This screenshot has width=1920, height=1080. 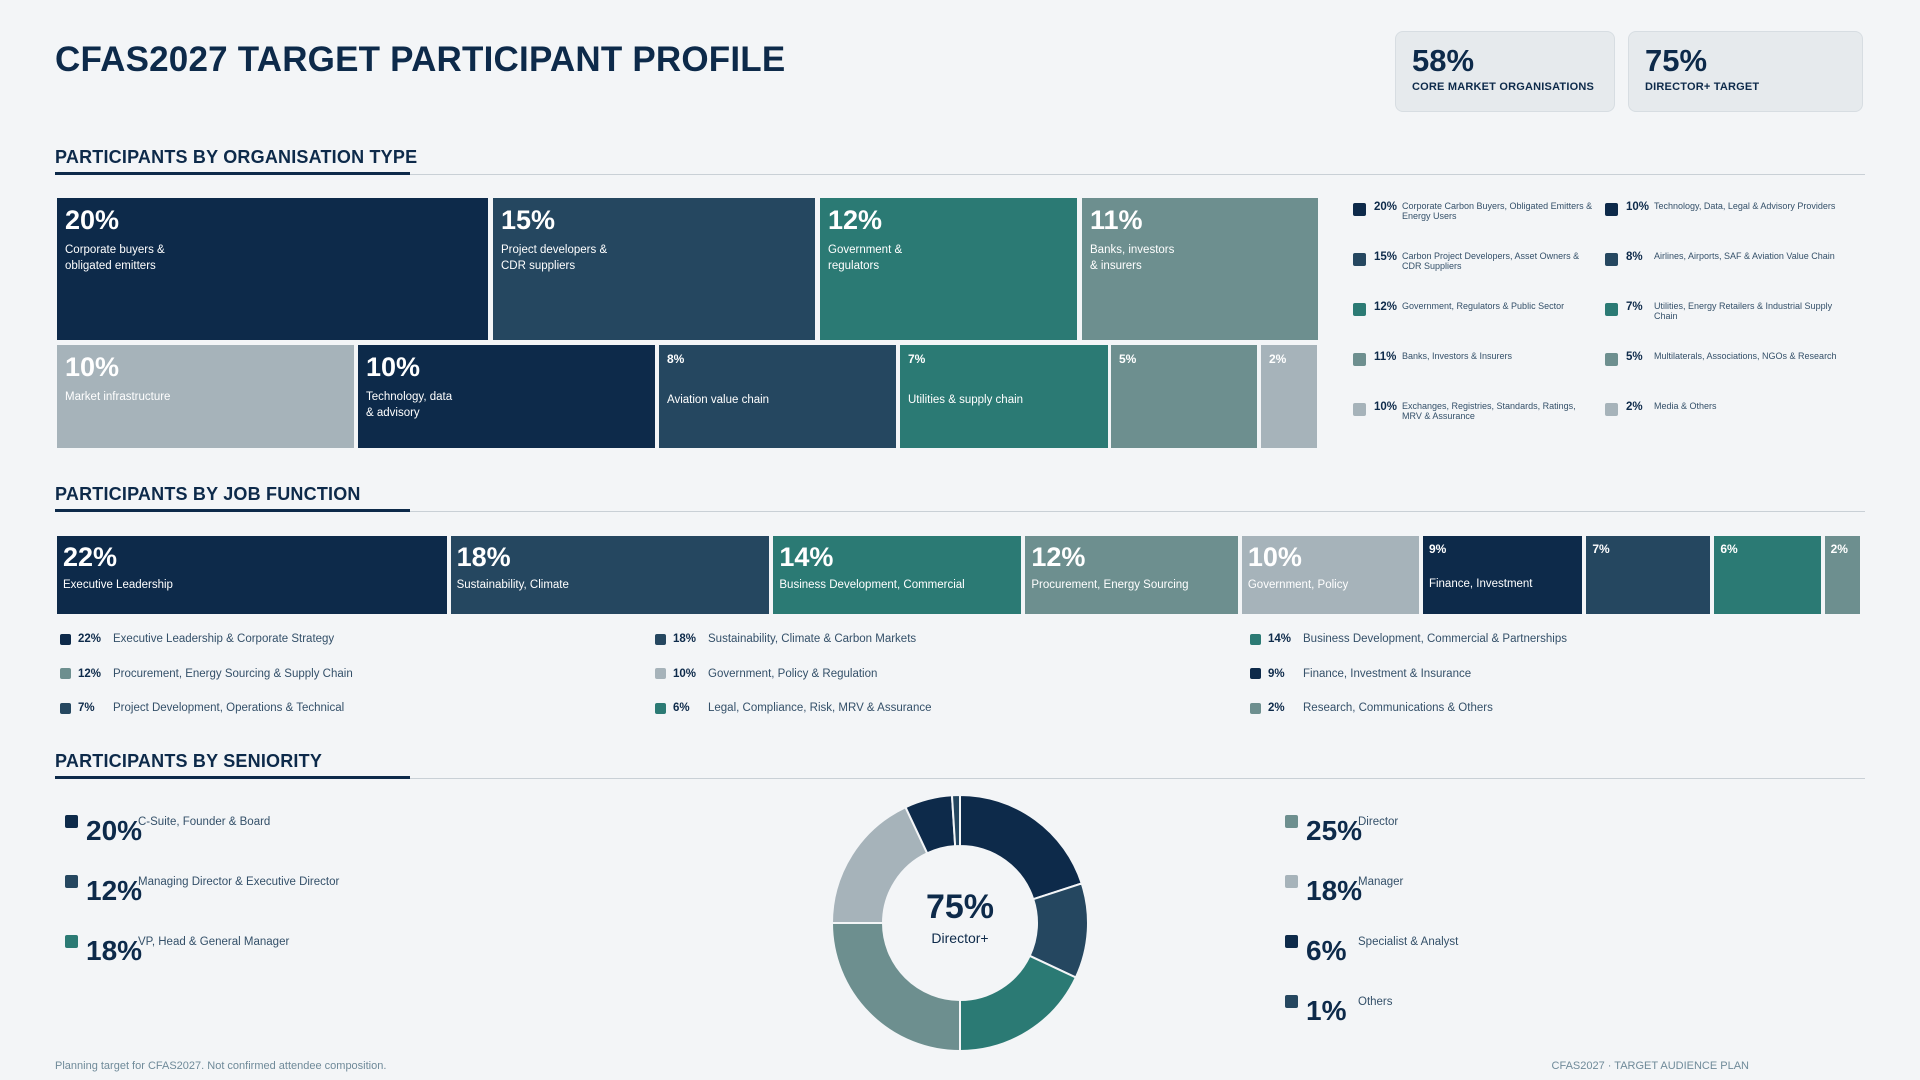 I want to click on legend-text: Research, Communications & Others, so click(x=1398, y=708).